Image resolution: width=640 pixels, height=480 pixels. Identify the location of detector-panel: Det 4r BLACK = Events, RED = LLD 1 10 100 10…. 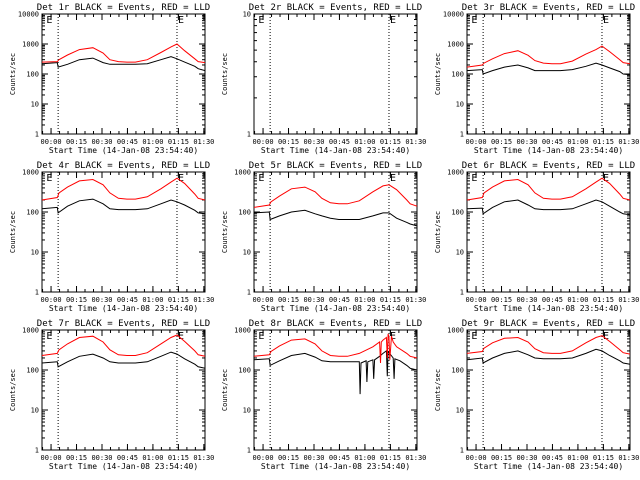
(111, 237).